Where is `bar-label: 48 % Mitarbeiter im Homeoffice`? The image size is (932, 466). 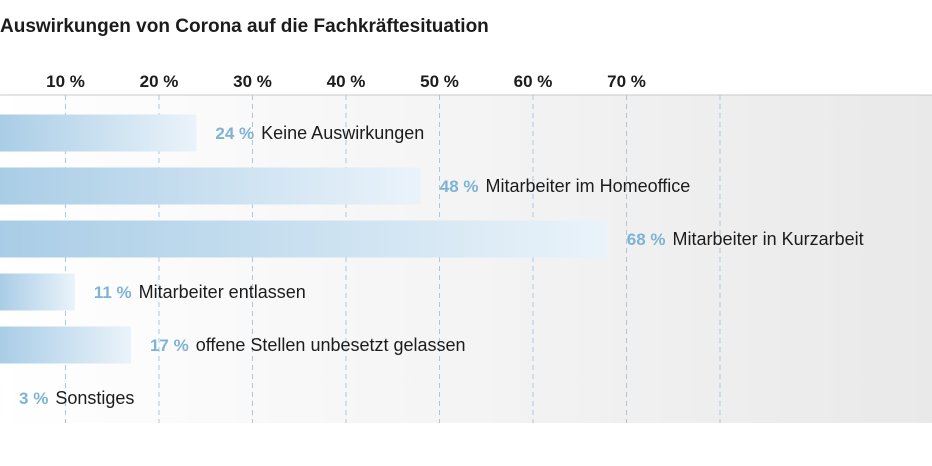 bar-label: 48 % Mitarbeiter im Homeoffice is located at coordinates (565, 186).